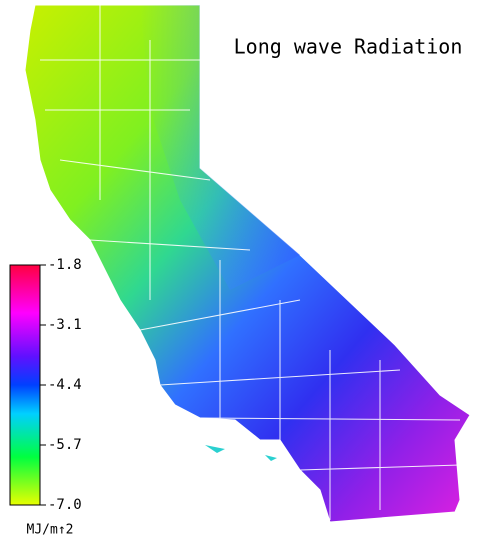 The height and width of the screenshot is (550, 500). What do you see at coordinates (25, 385) in the screenshot?
I see `colorbar` at bounding box center [25, 385].